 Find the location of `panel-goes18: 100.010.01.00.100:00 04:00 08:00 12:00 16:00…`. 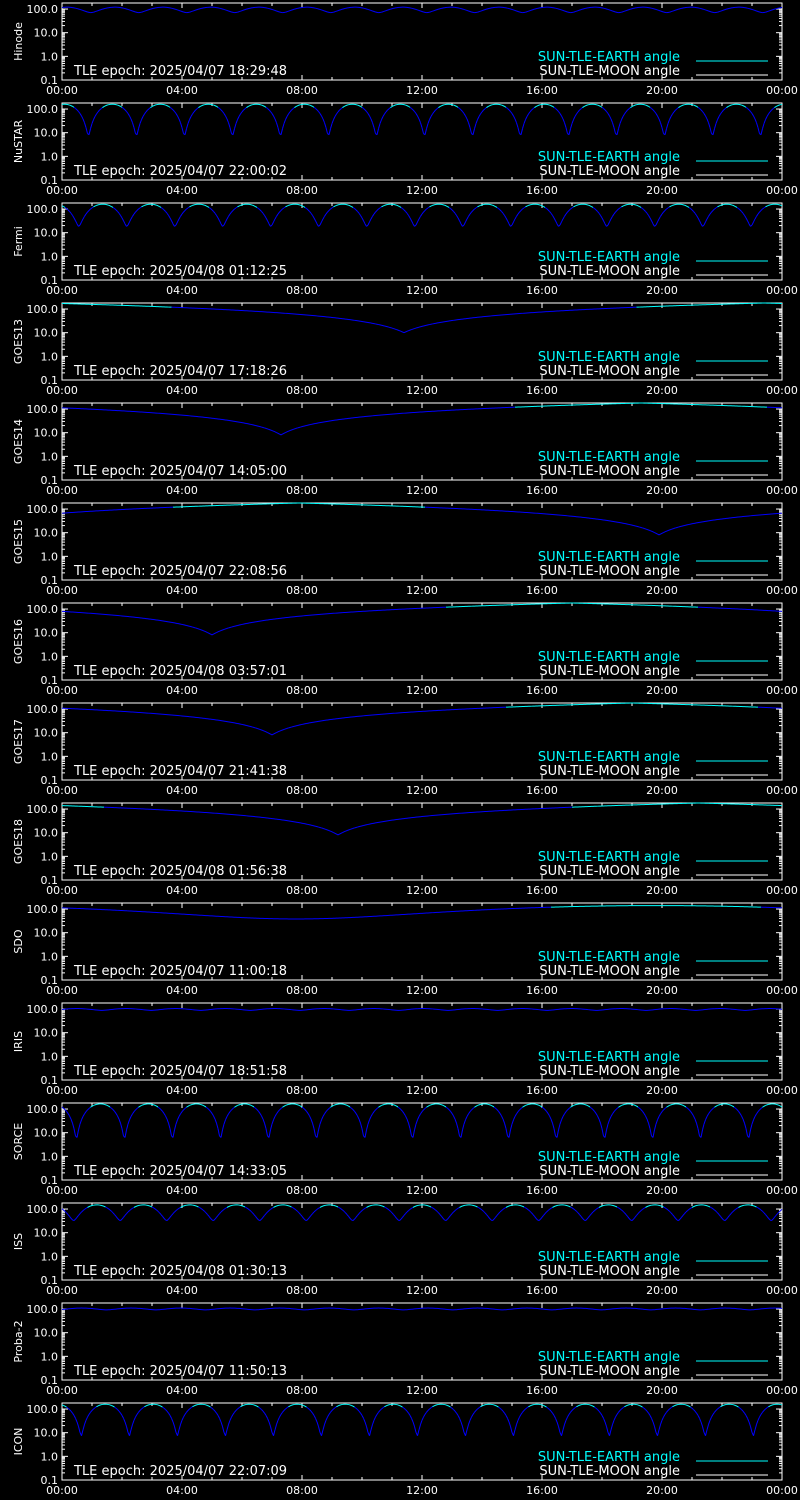

panel-goes18: 100.010.01.00.100:00 04:00 08:00 12:00 16:00… is located at coordinates (405, 849).